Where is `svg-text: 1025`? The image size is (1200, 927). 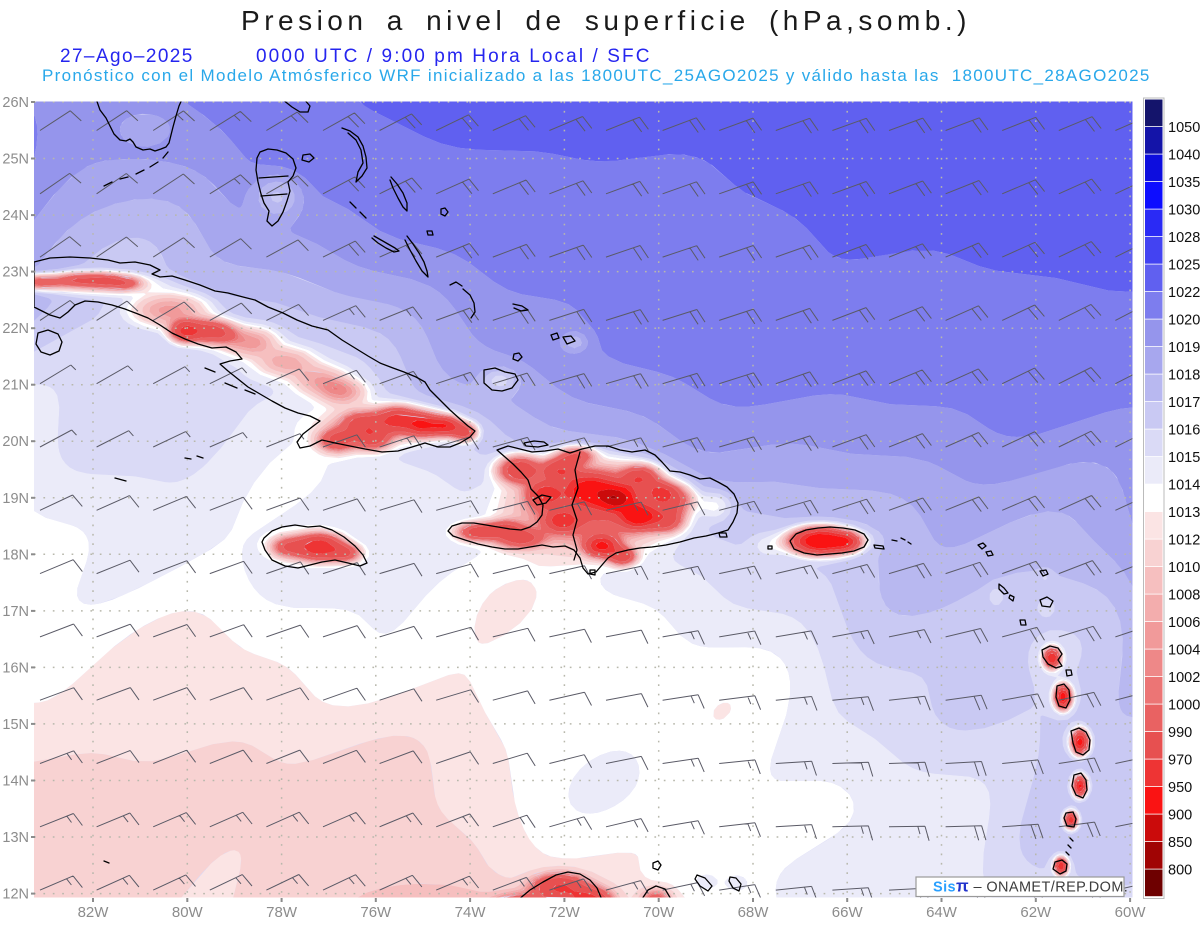 svg-text: 1025 is located at coordinates (1184, 266).